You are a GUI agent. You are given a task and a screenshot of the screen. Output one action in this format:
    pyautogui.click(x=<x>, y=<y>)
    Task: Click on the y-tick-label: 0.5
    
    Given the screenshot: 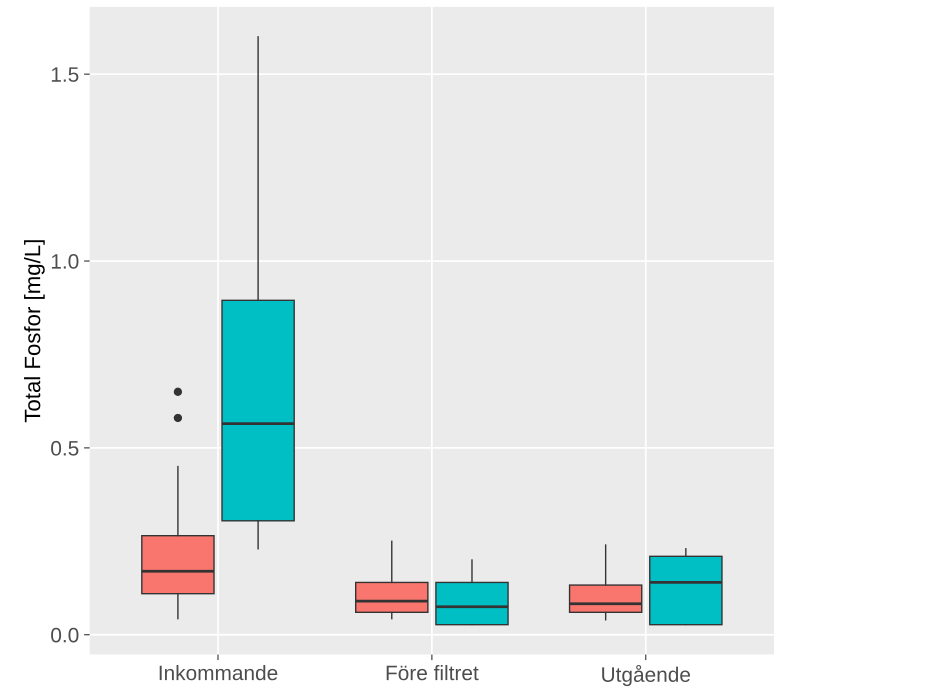 What is the action you would take?
    pyautogui.click(x=64, y=448)
    